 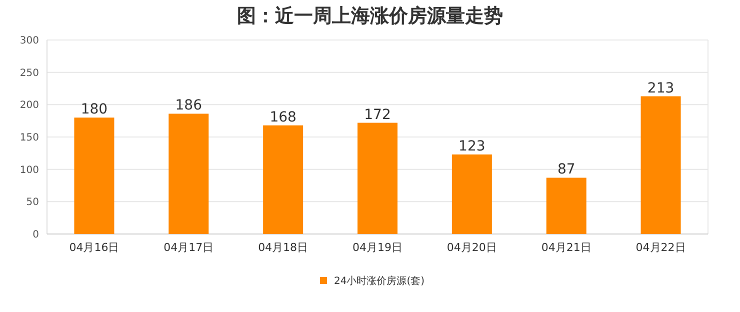 I want to click on y-tick-label: 0, so click(x=35, y=235).